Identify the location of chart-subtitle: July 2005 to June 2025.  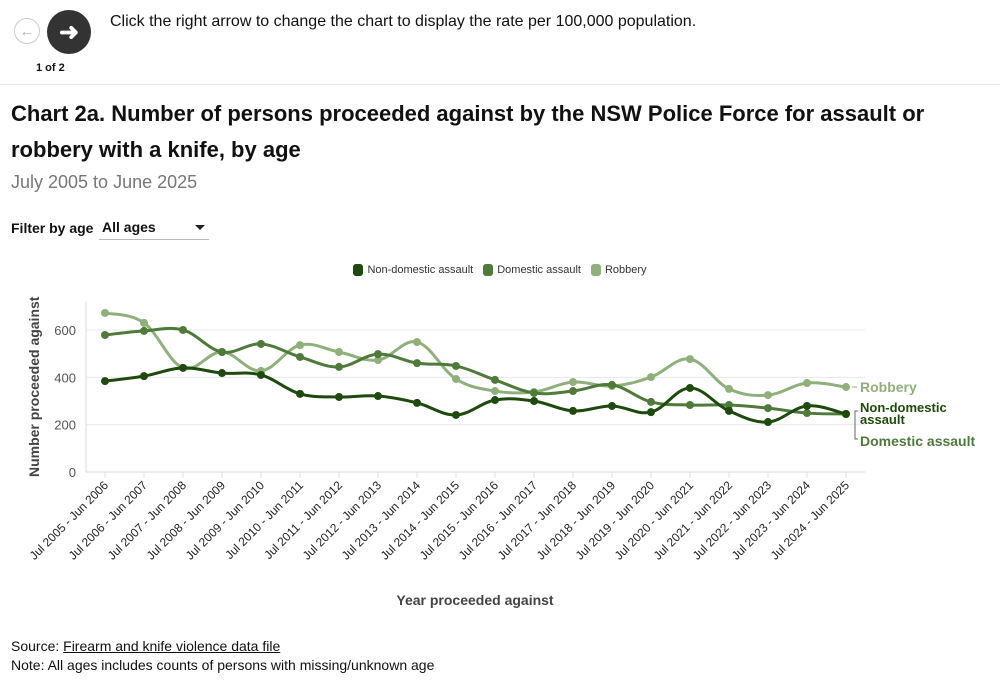
(104, 182).